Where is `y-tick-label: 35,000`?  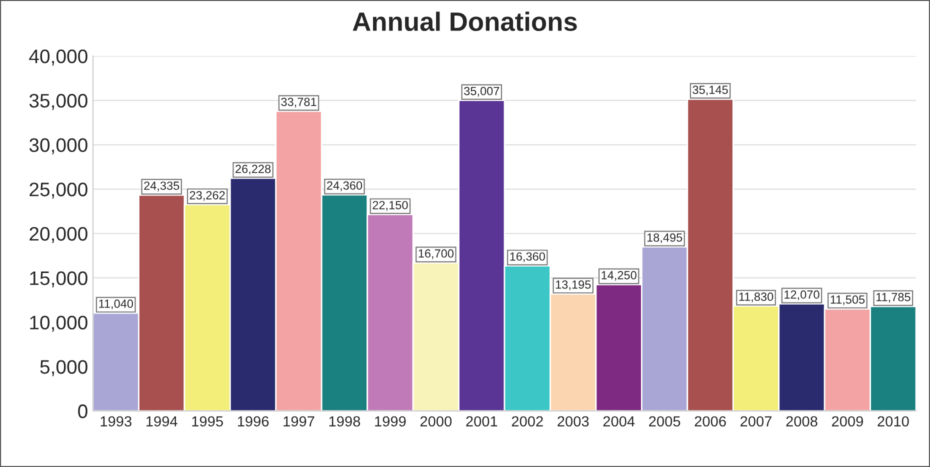
y-tick-label: 35,000 is located at coordinates (58, 102).